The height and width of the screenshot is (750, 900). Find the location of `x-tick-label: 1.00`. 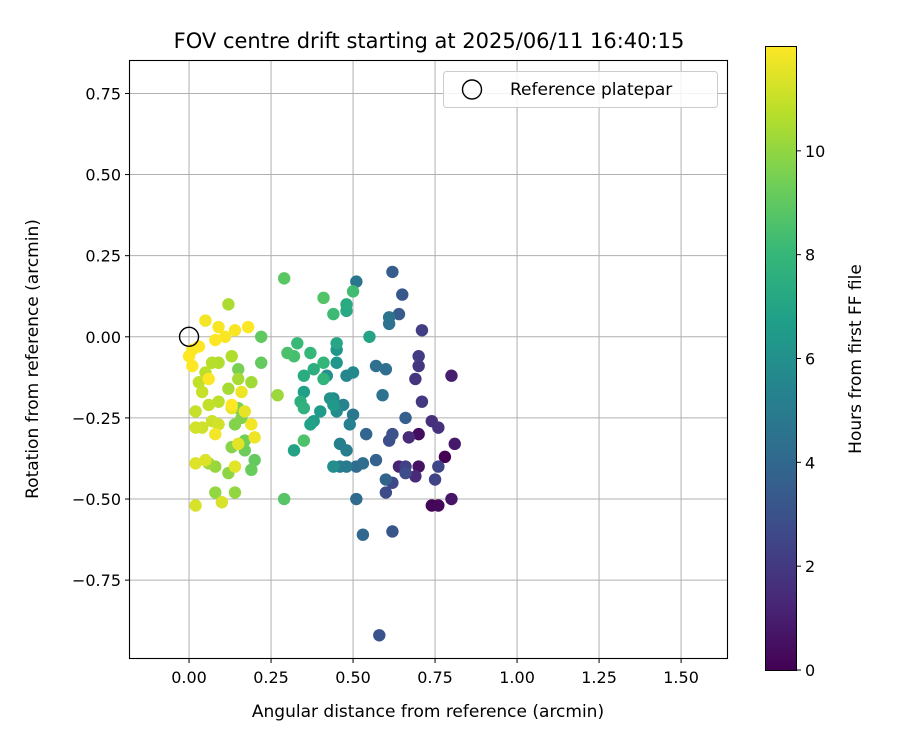

x-tick-label: 1.00 is located at coordinates (517, 677).